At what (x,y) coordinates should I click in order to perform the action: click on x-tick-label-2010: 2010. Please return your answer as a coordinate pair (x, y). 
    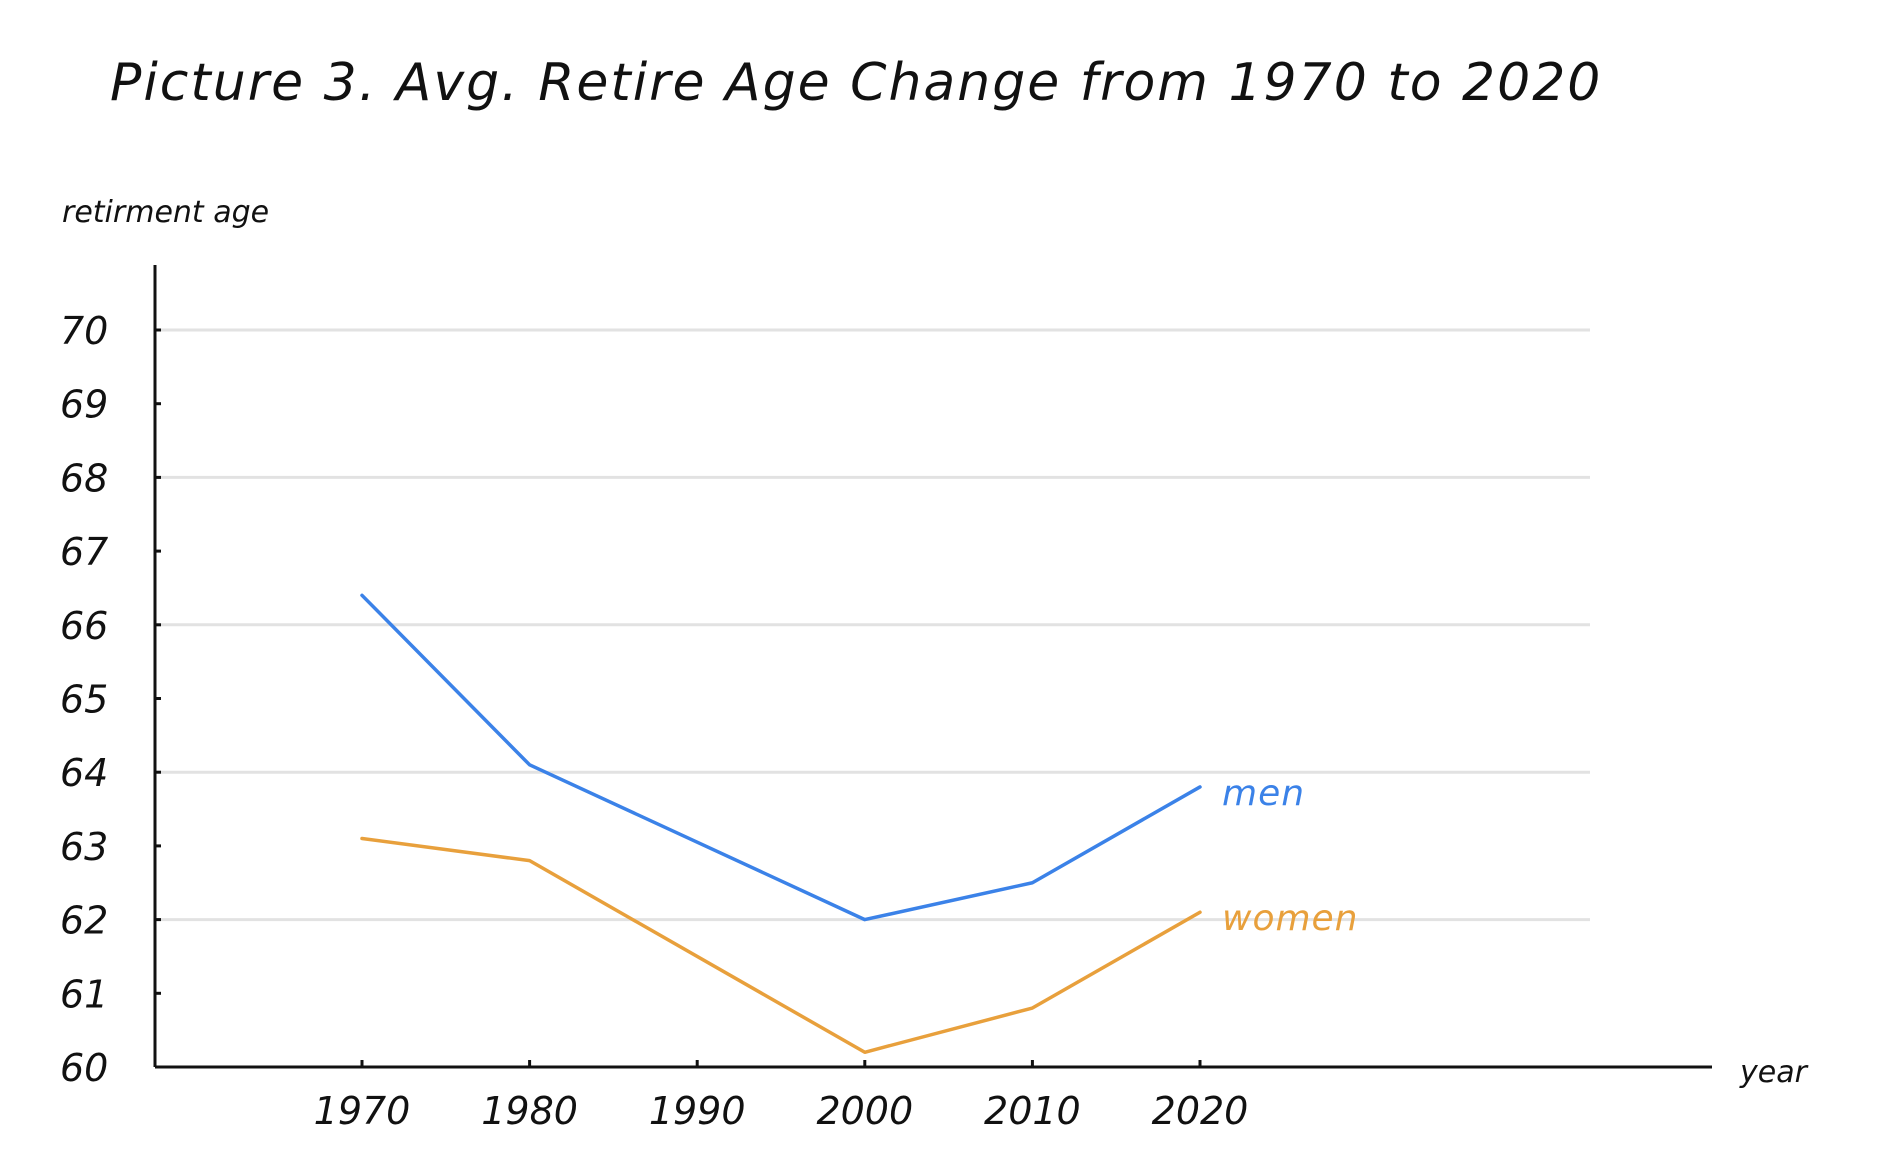
    Looking at the image, I should click on (1032, 1111).